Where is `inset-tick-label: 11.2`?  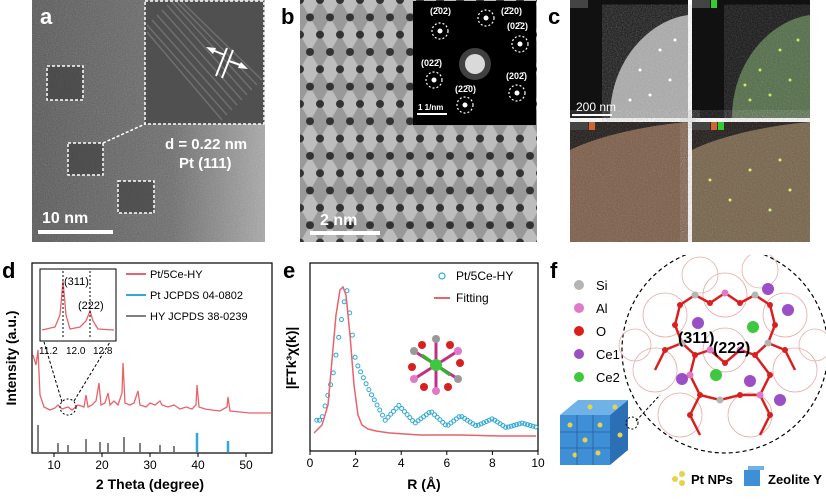 inset-tick-label: 11.2 is located at coordinates (48, 351).